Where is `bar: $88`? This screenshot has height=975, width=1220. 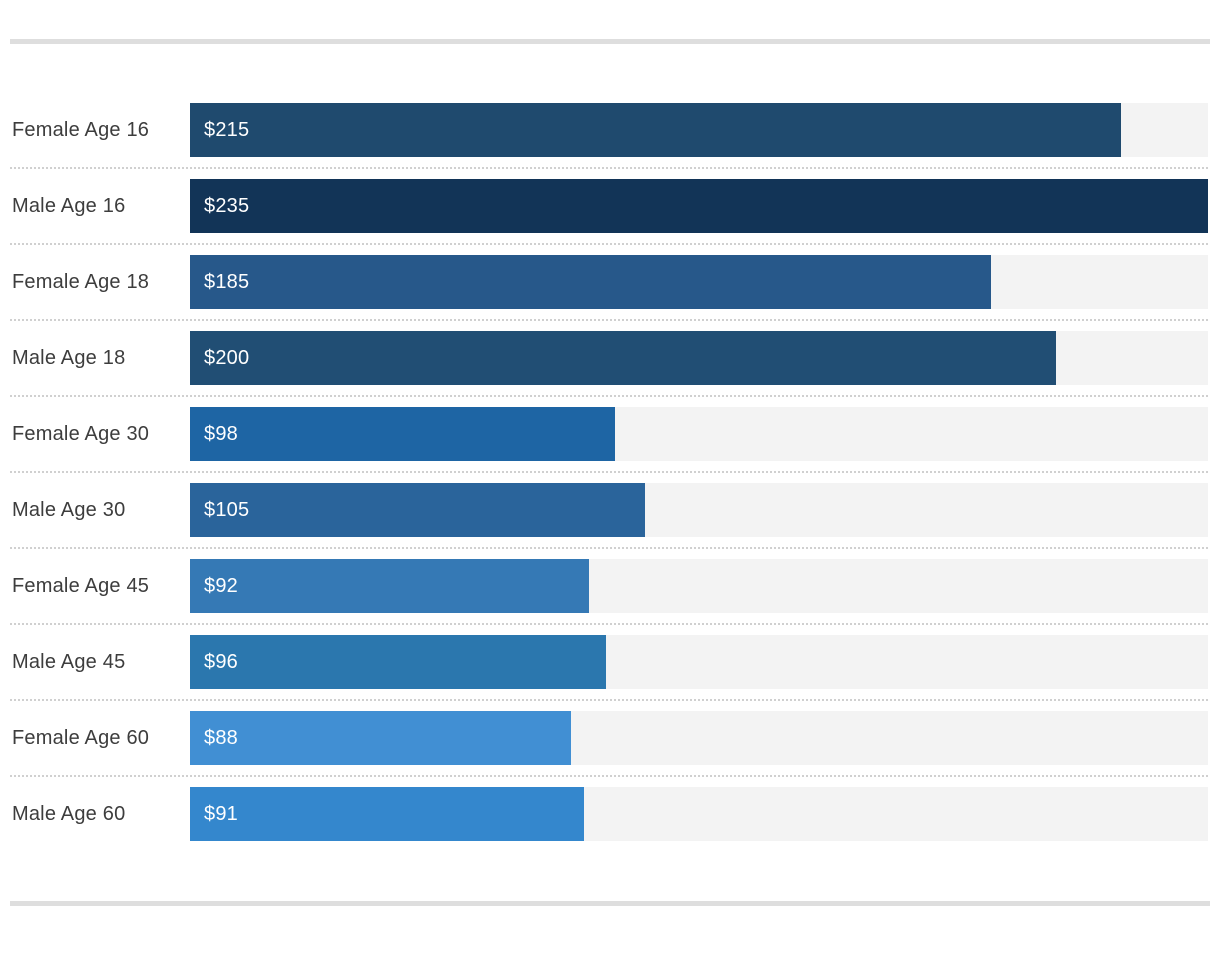 bar: $88 is located at coordinates (381, 738).